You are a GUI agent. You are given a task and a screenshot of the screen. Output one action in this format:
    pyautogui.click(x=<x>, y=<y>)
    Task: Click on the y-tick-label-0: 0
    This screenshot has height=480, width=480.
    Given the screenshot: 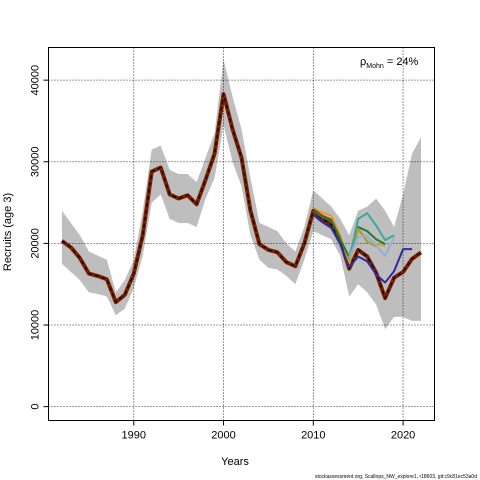 What is the action you would take?
    pyautogui.click(x=36, y=407)
    